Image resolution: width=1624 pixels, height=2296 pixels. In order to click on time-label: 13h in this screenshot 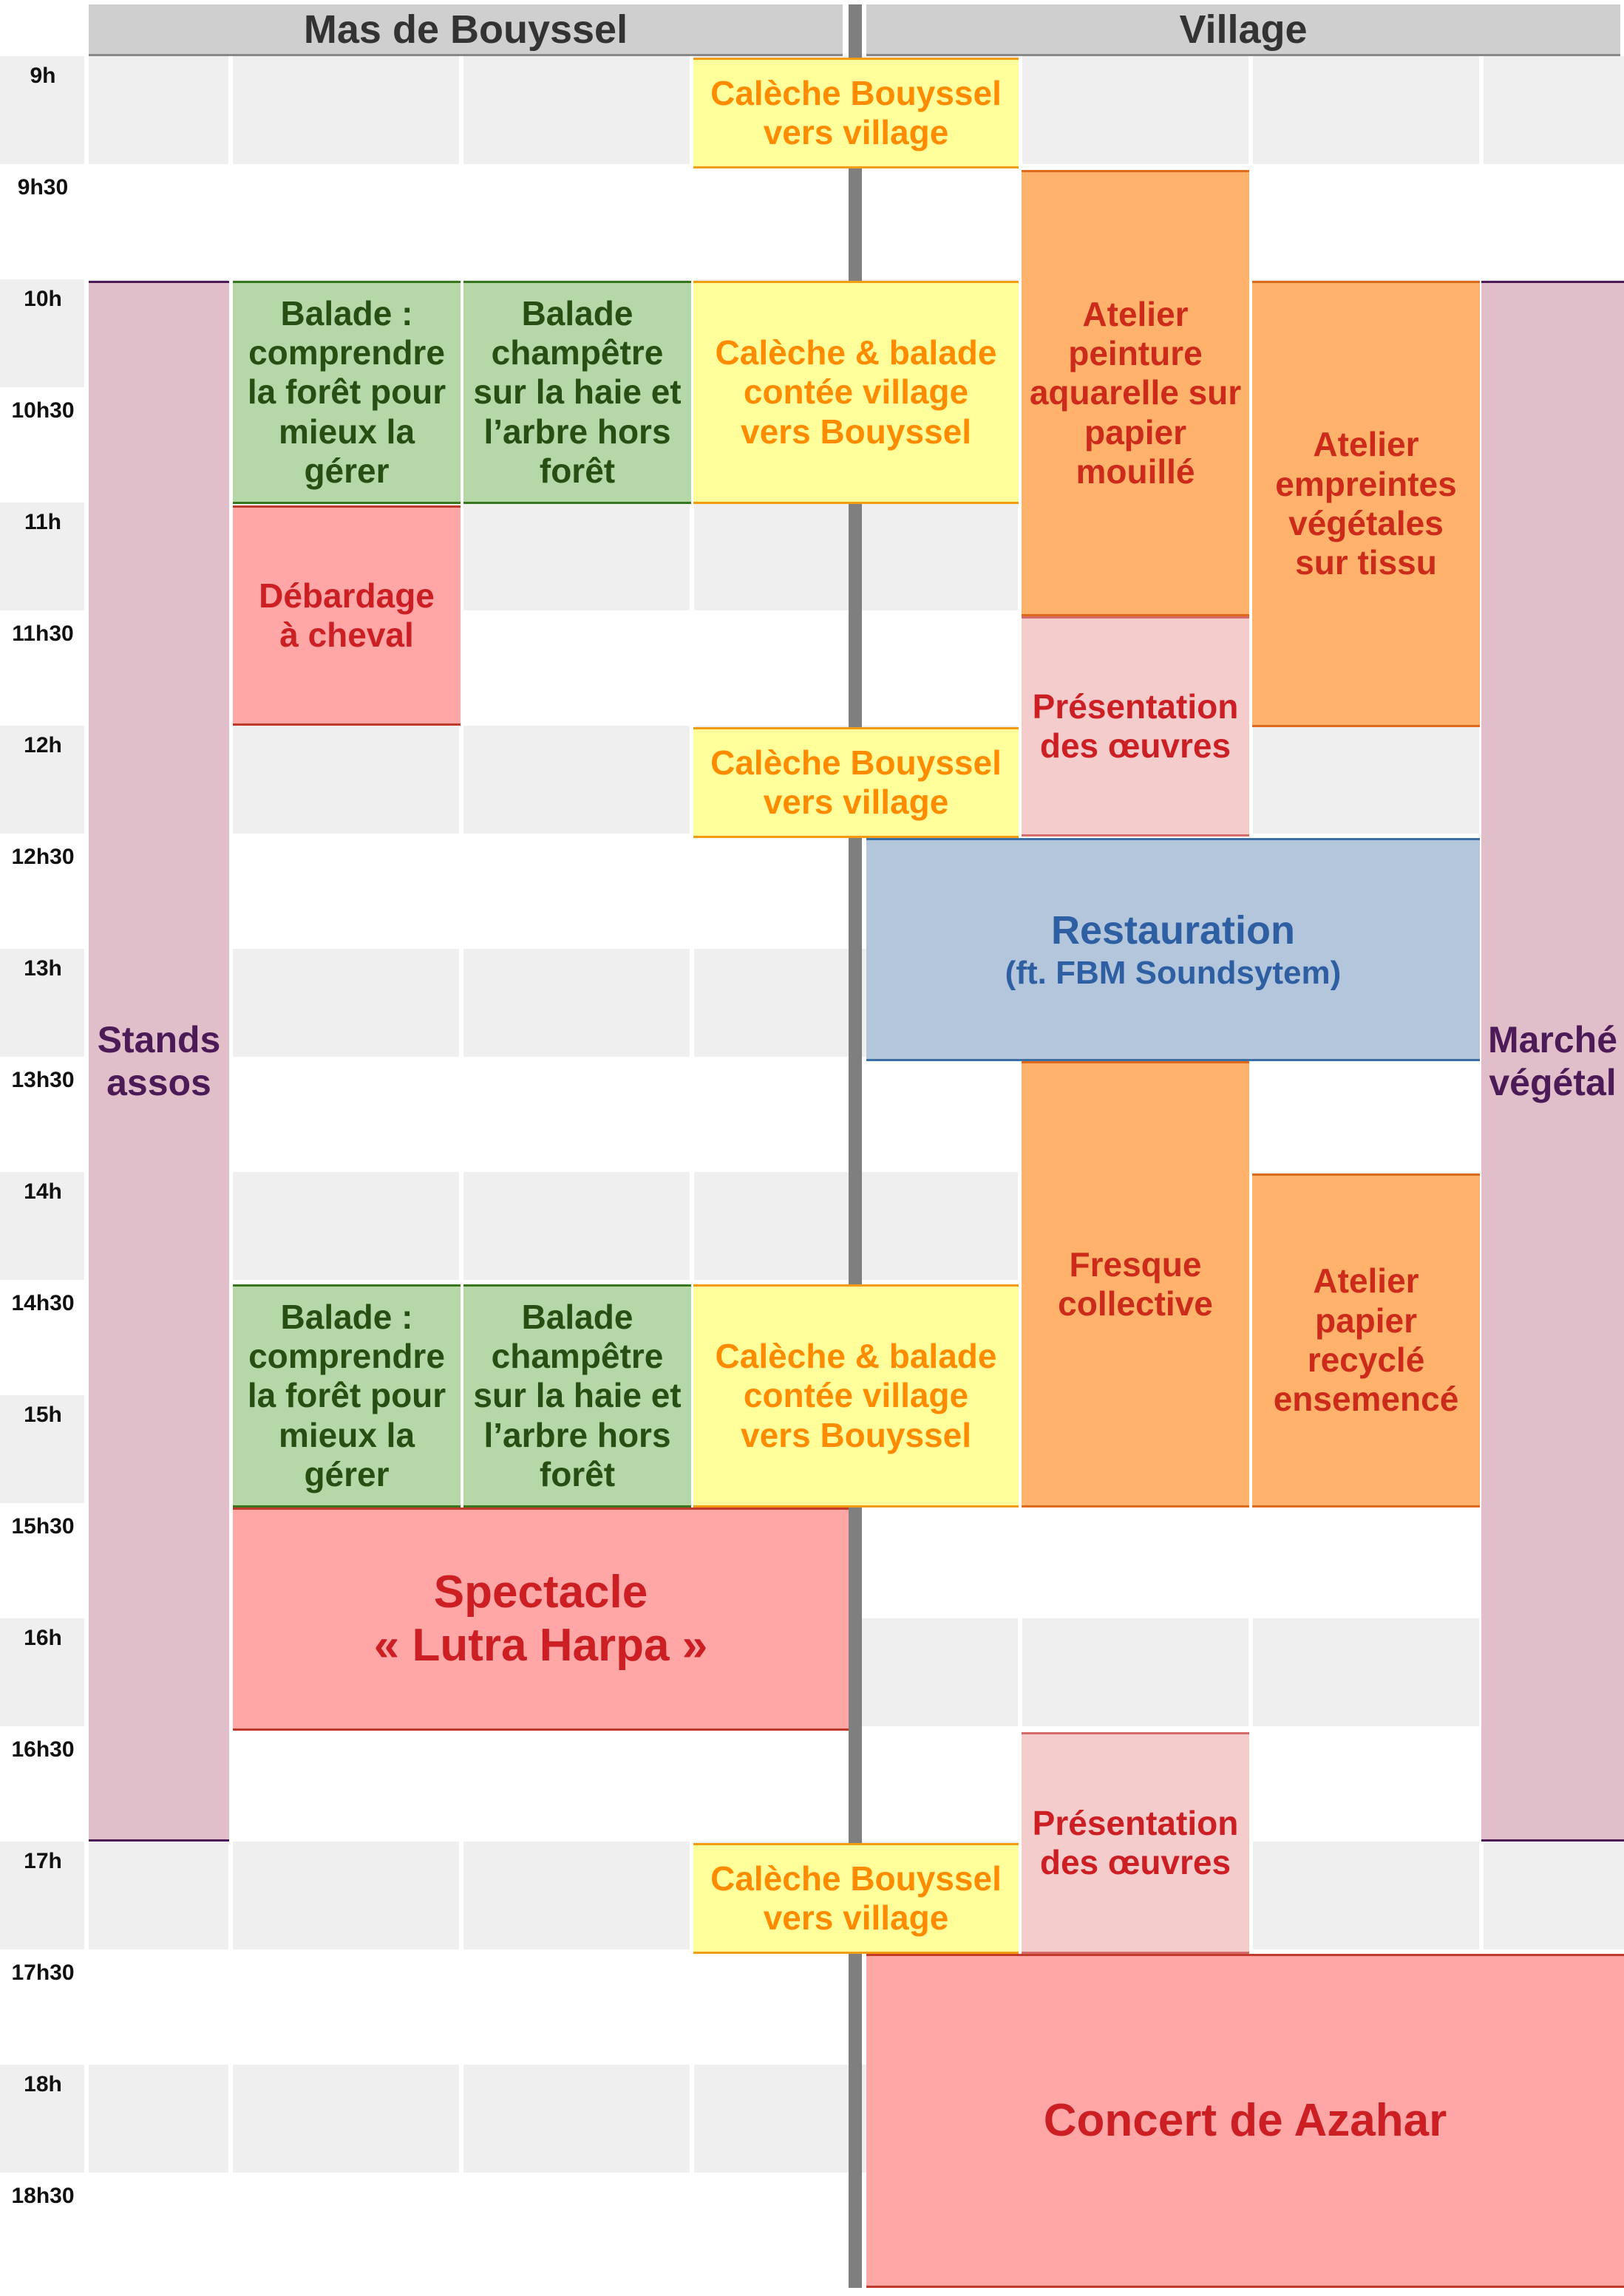, I will do `click(43, 969)`.